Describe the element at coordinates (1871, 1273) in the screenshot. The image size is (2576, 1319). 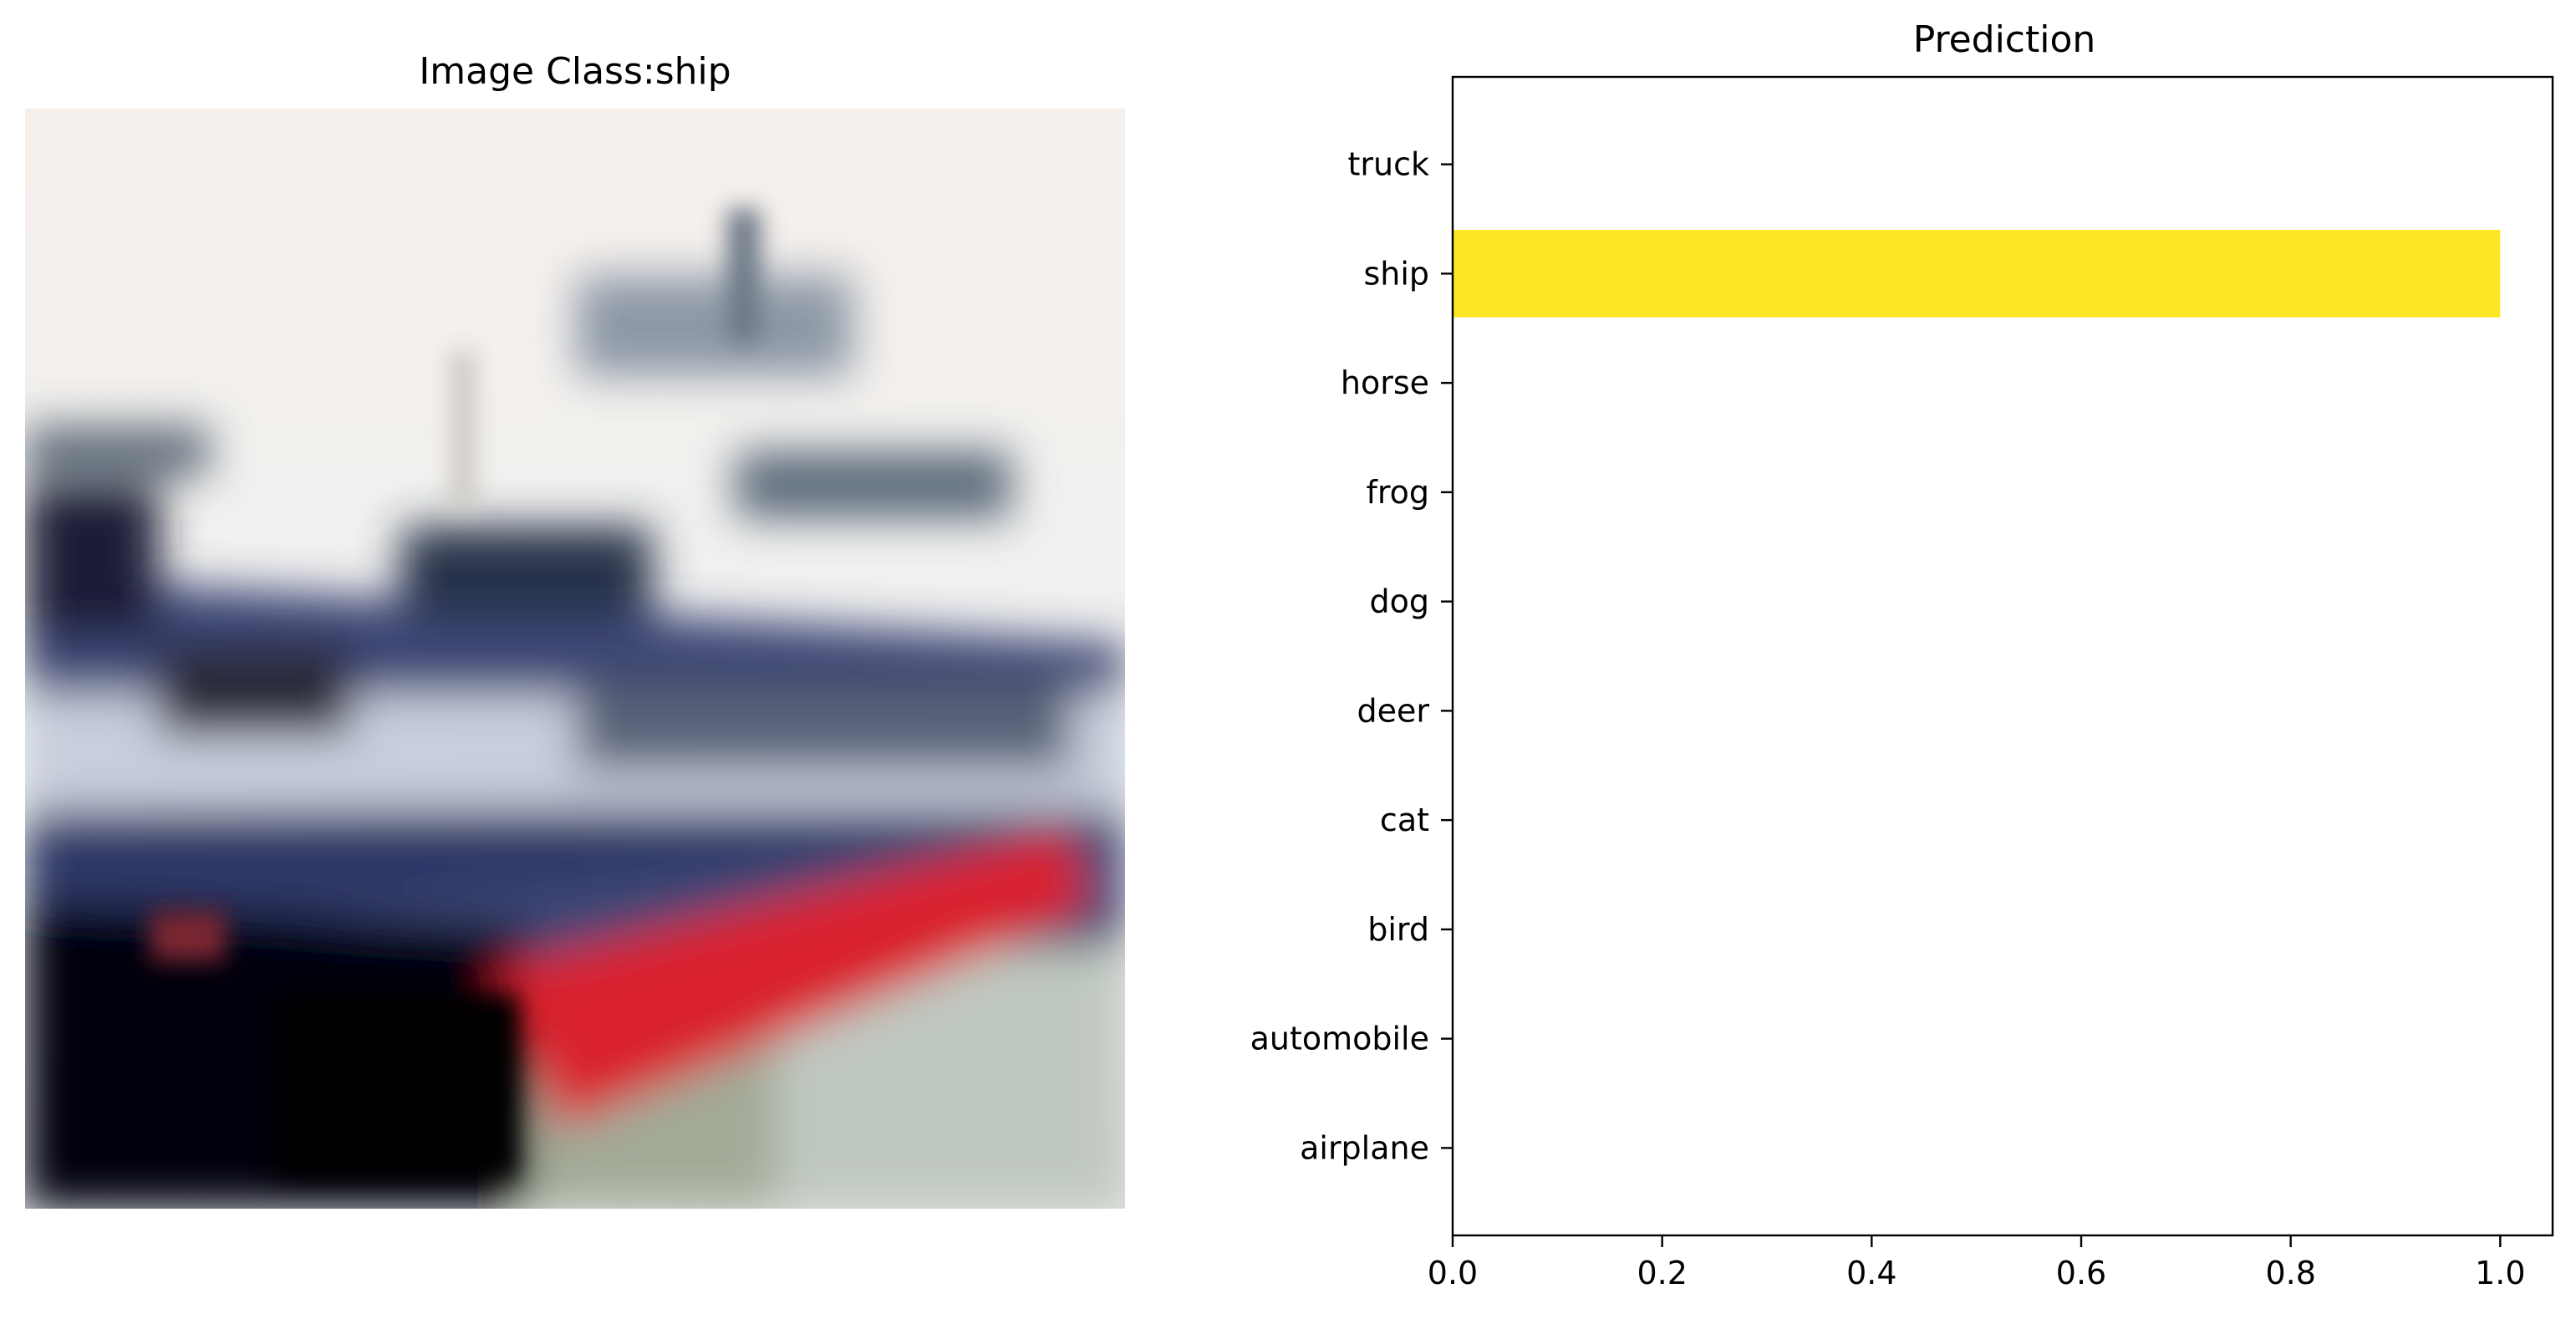
I see `x-tick-label: 0.4` at that location.